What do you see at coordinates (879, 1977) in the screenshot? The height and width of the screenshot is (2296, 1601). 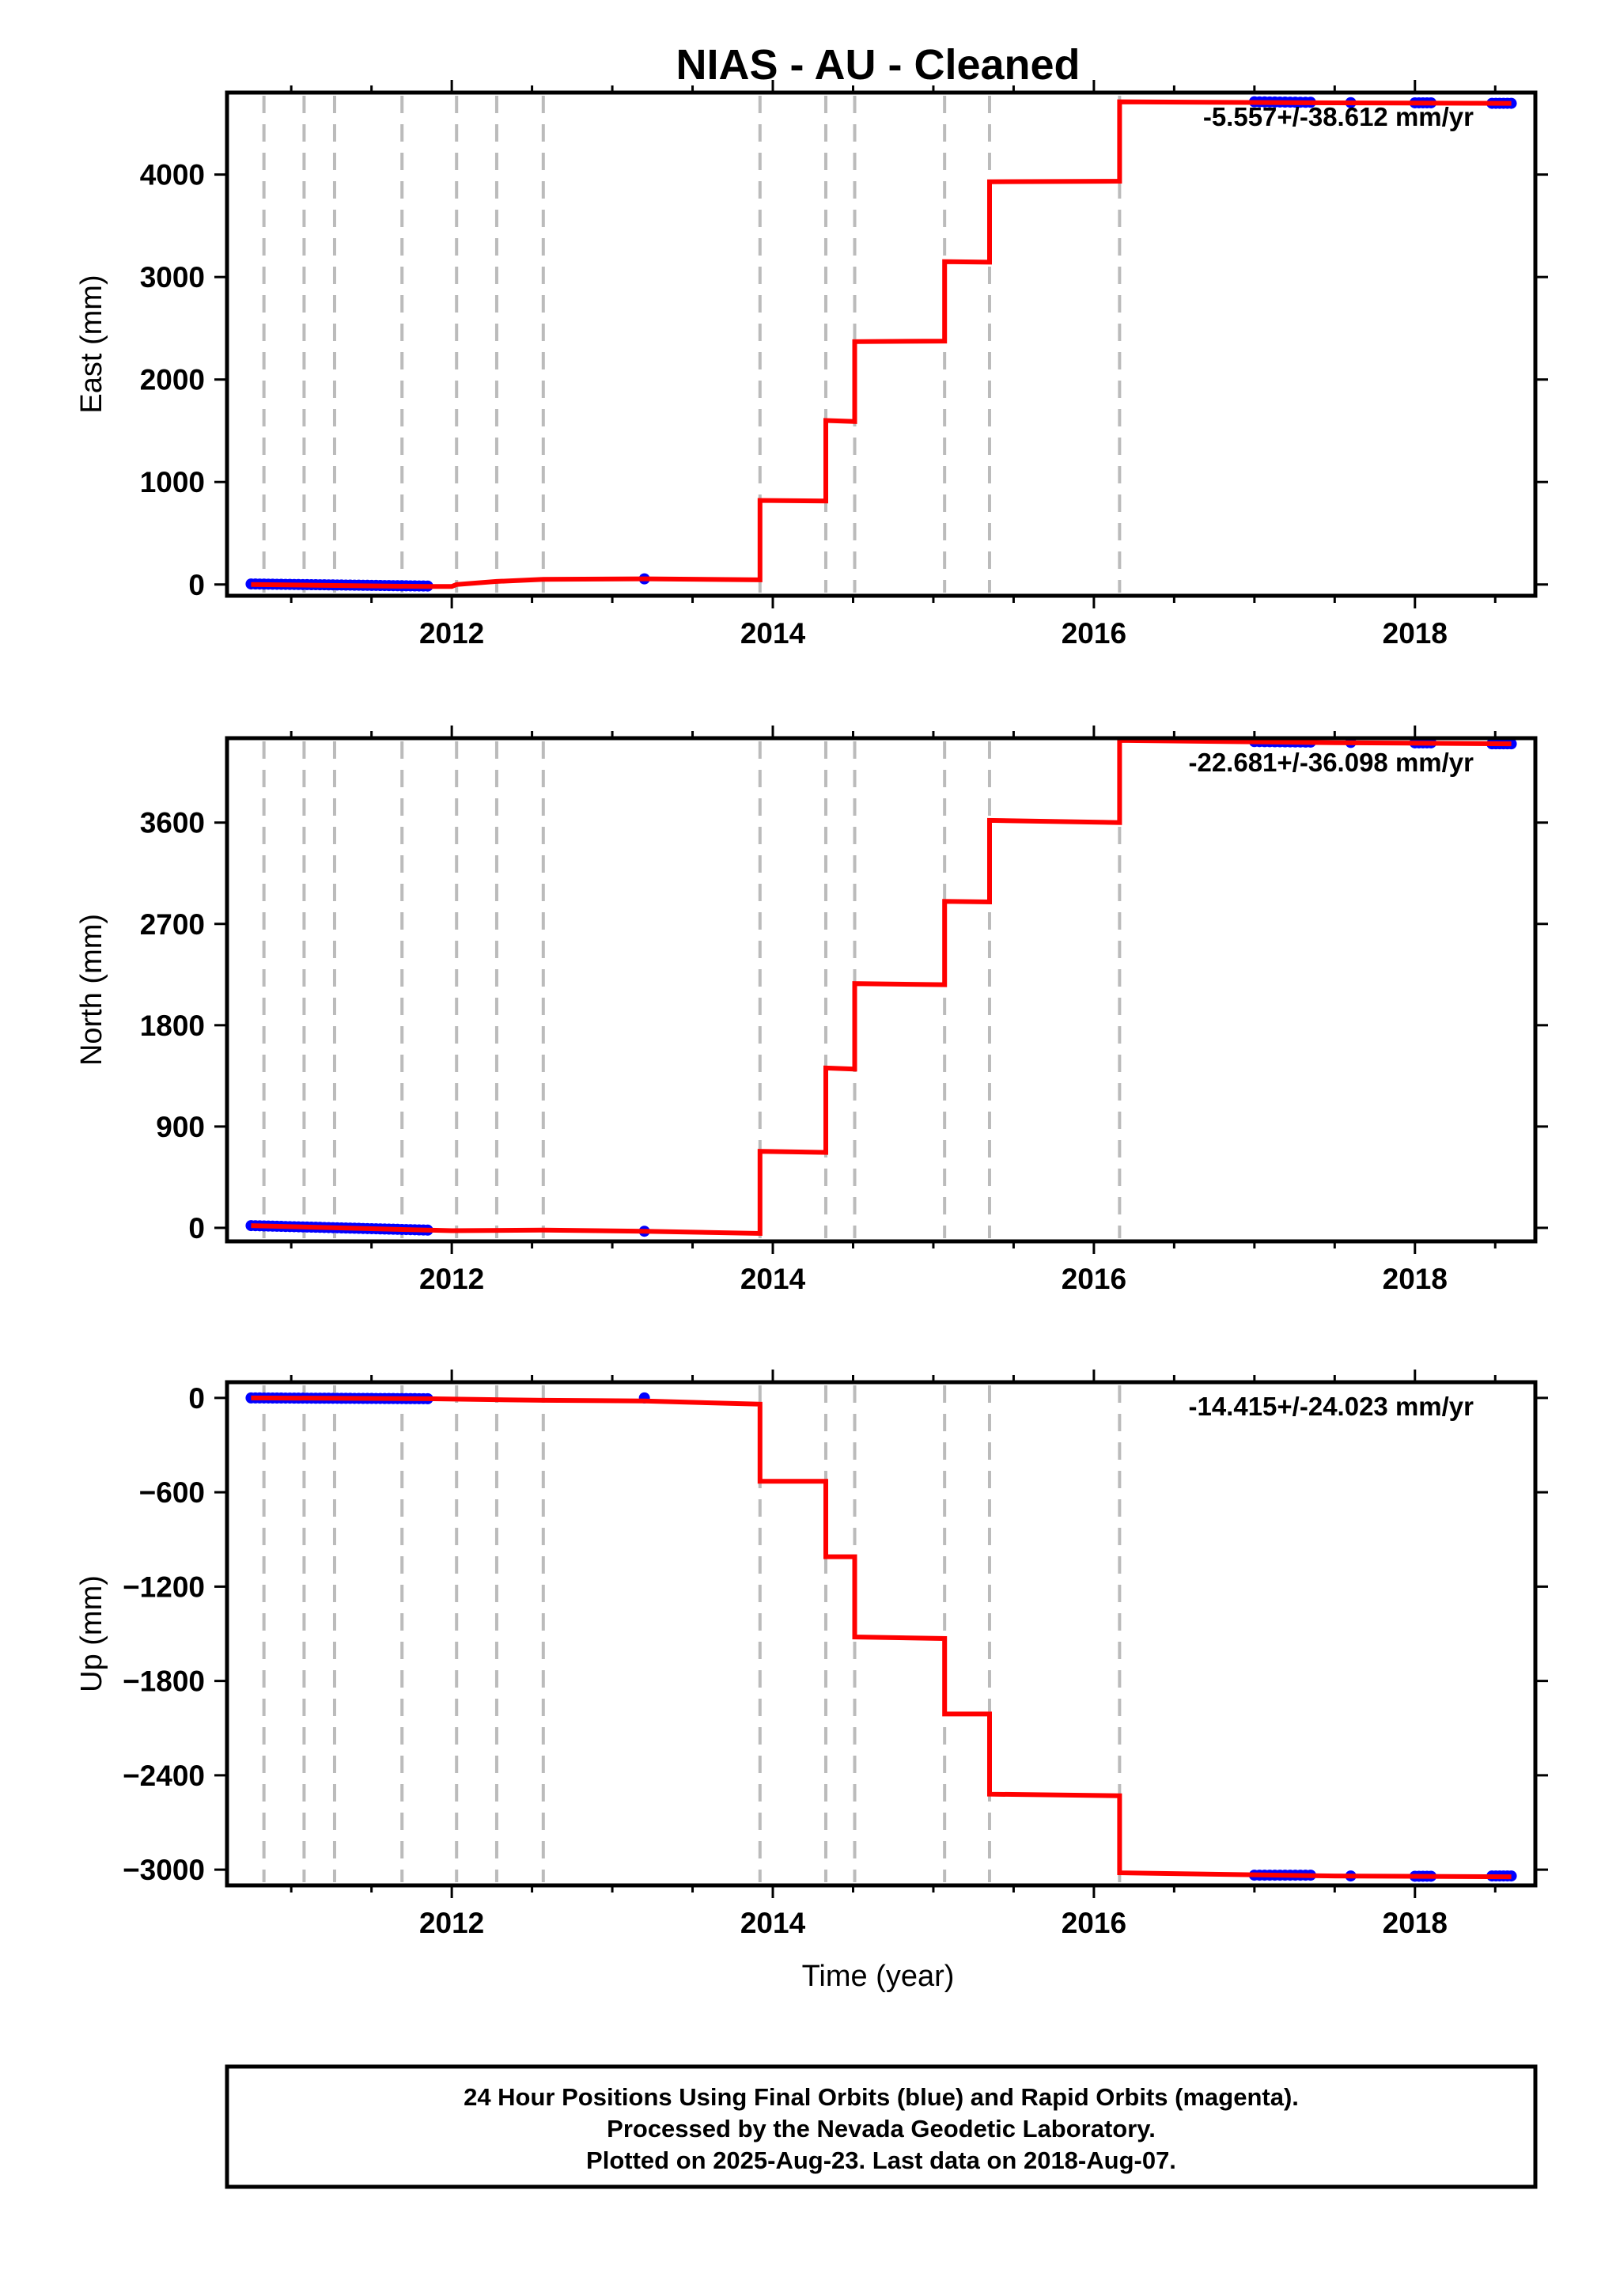 I see `x-axis-label: Time (year)` at bounding box center [879, 1977].